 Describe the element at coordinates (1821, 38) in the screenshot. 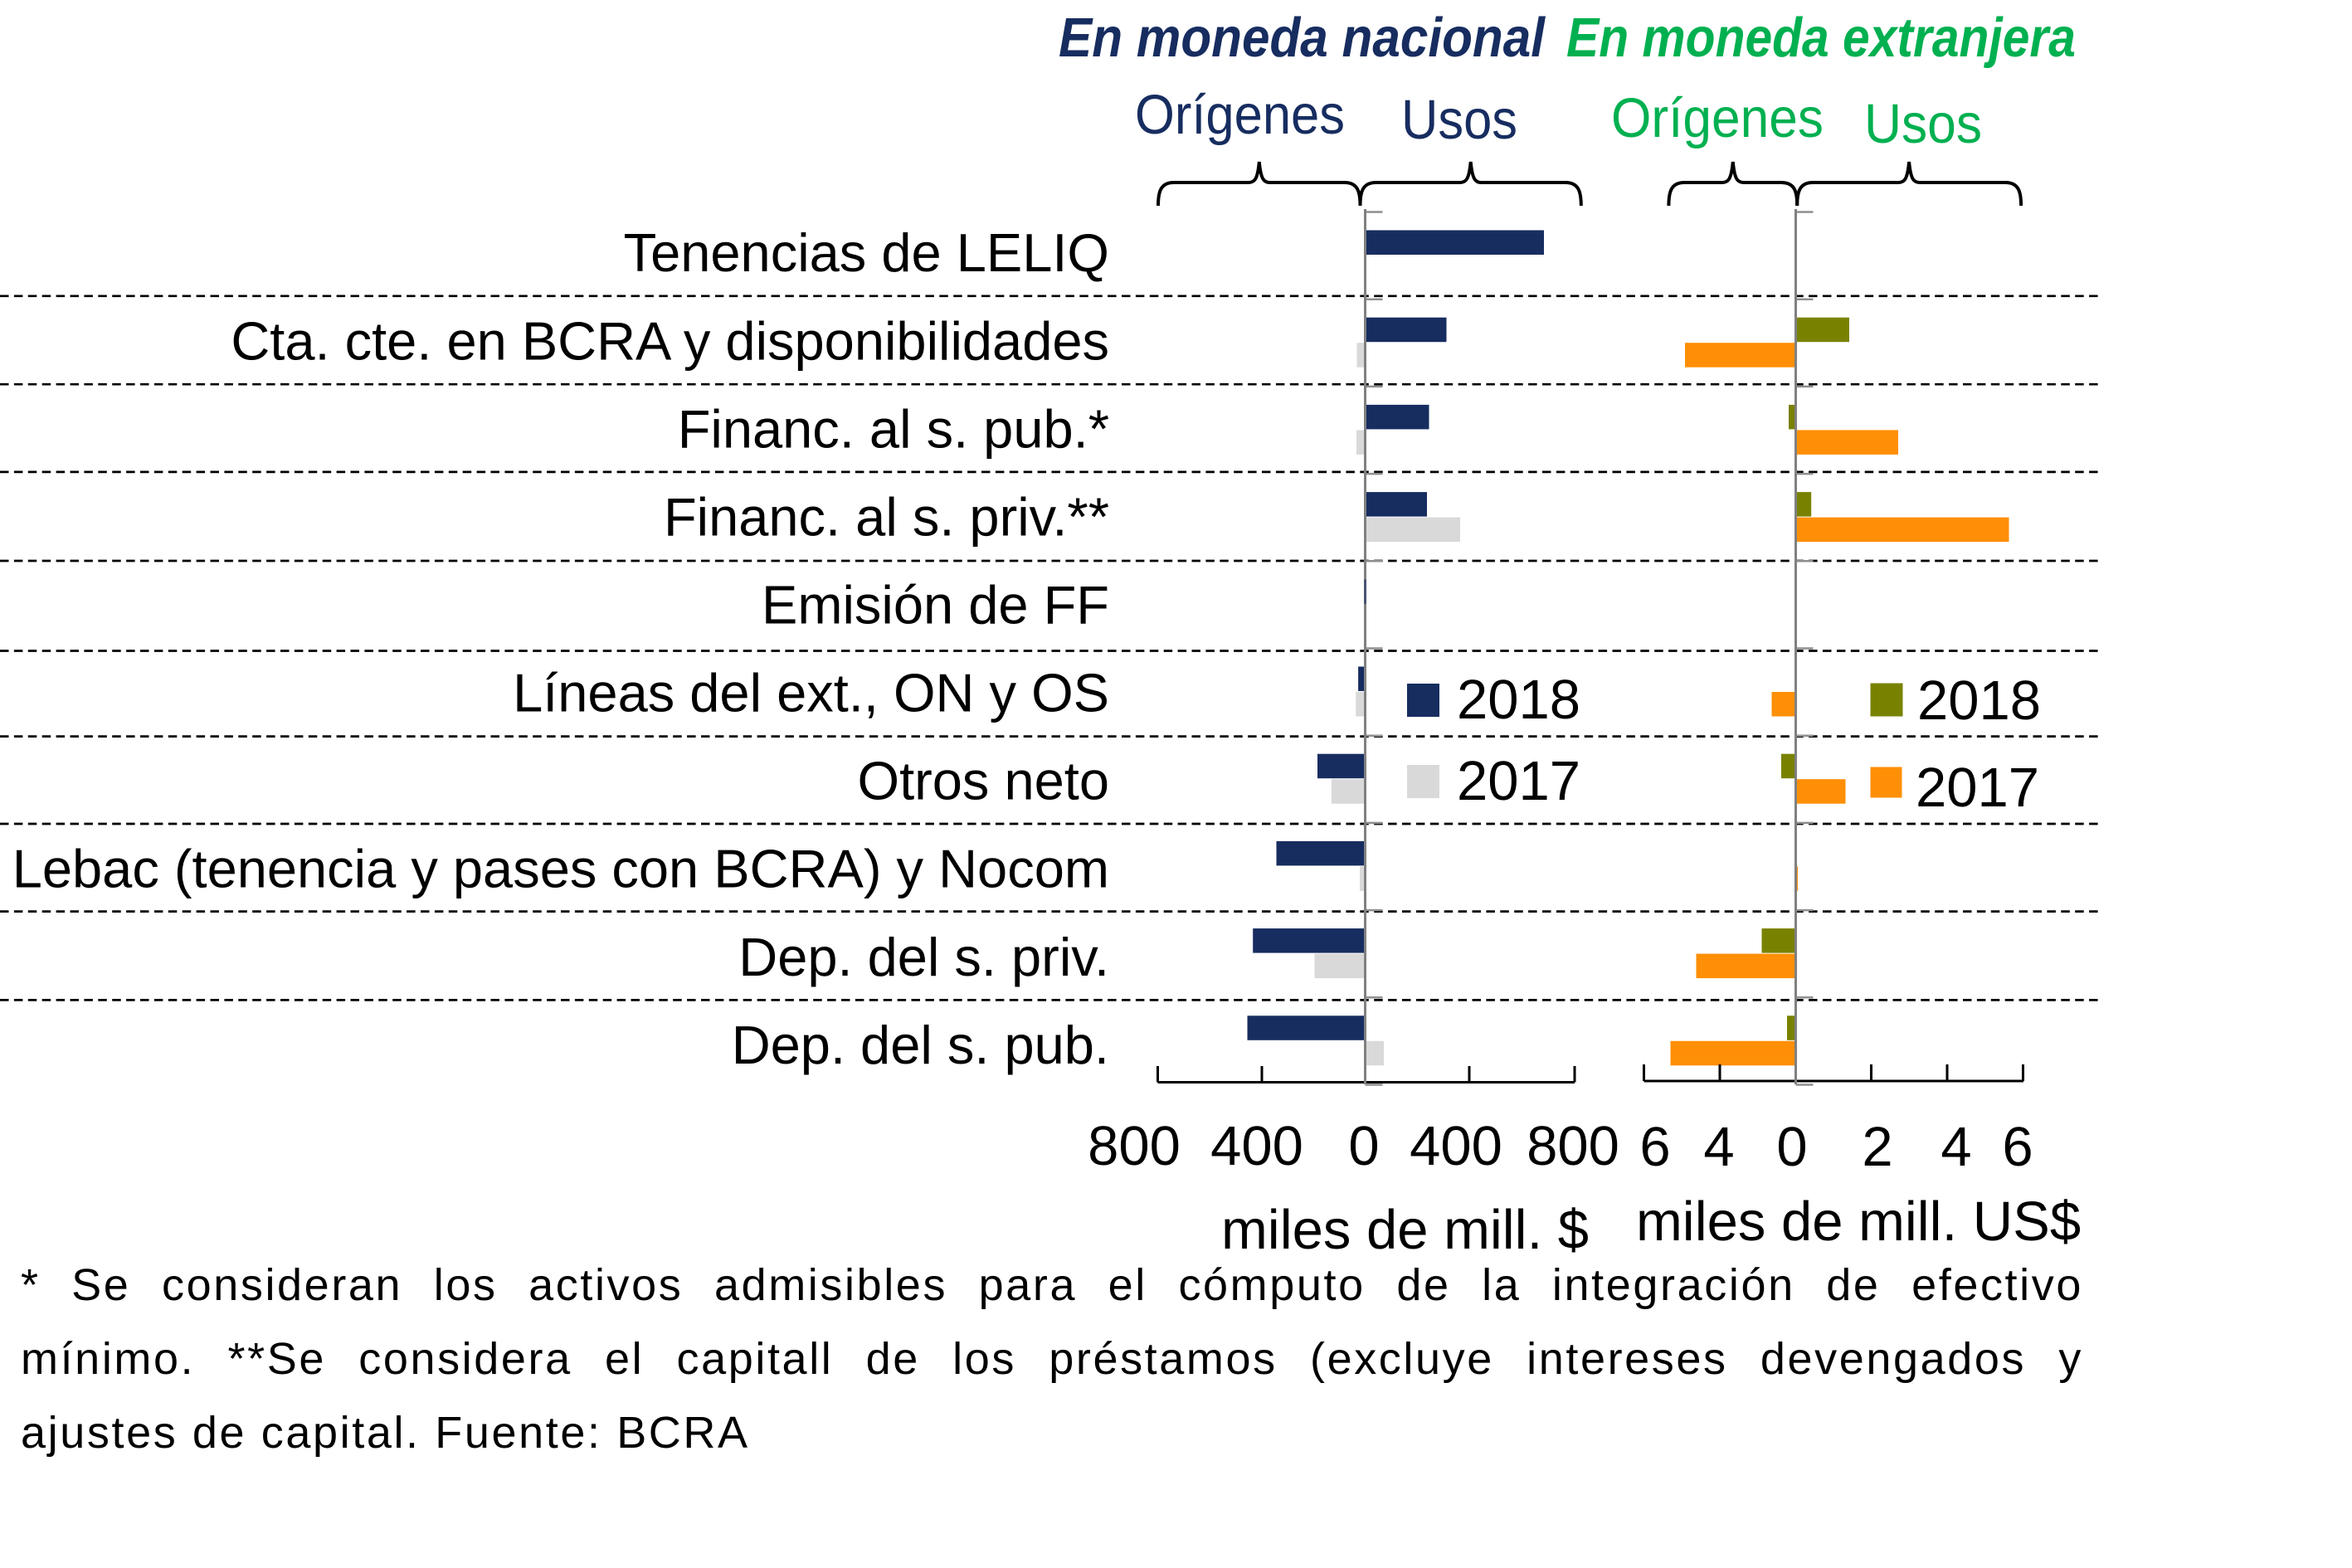

I see `svg-text: En moneda extranjera` at that location.